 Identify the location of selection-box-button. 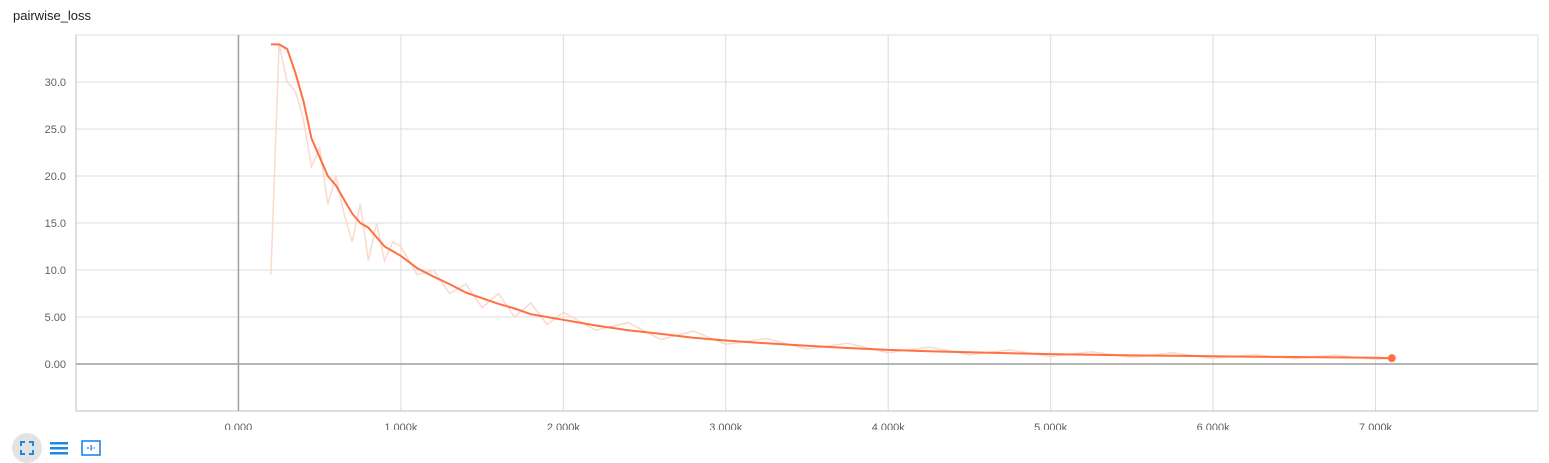
(91, 448).